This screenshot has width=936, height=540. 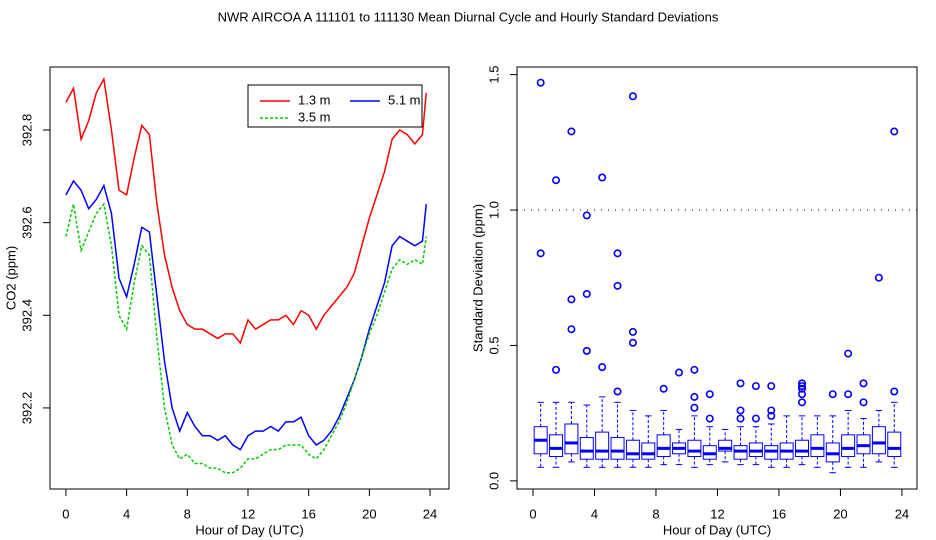 What do you see at coordinates (493, 210) in the screenshot?
I see `y-tick-label: 1.0` at bounding box center [493, 210].